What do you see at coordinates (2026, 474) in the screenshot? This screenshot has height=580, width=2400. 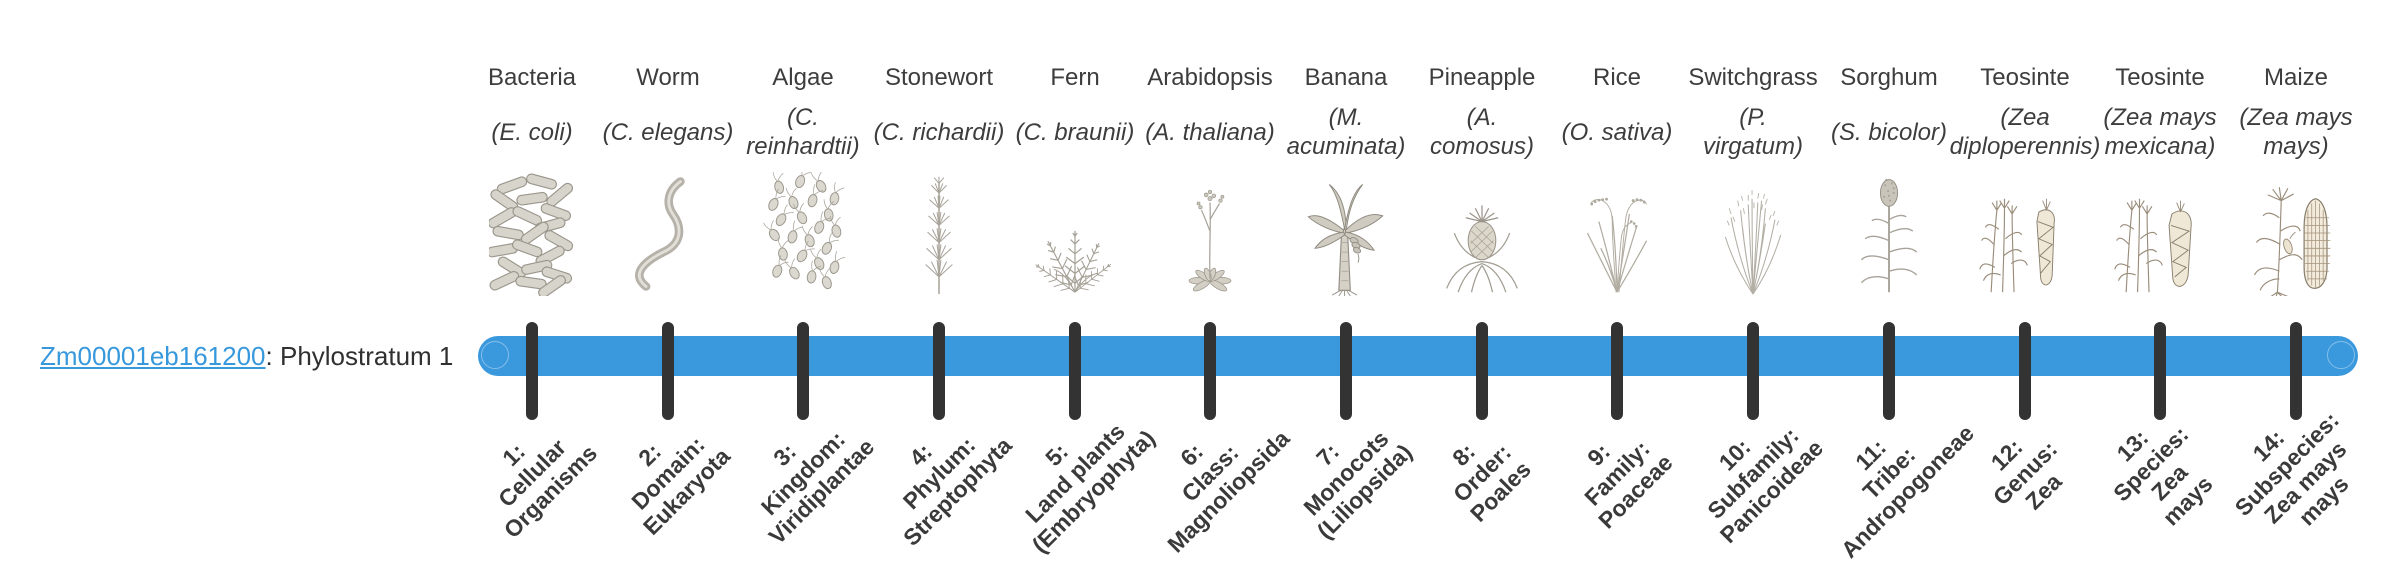 I see `phylostratum-label-text: 12: Genus: Zea` at bounding box center [2026, 474].